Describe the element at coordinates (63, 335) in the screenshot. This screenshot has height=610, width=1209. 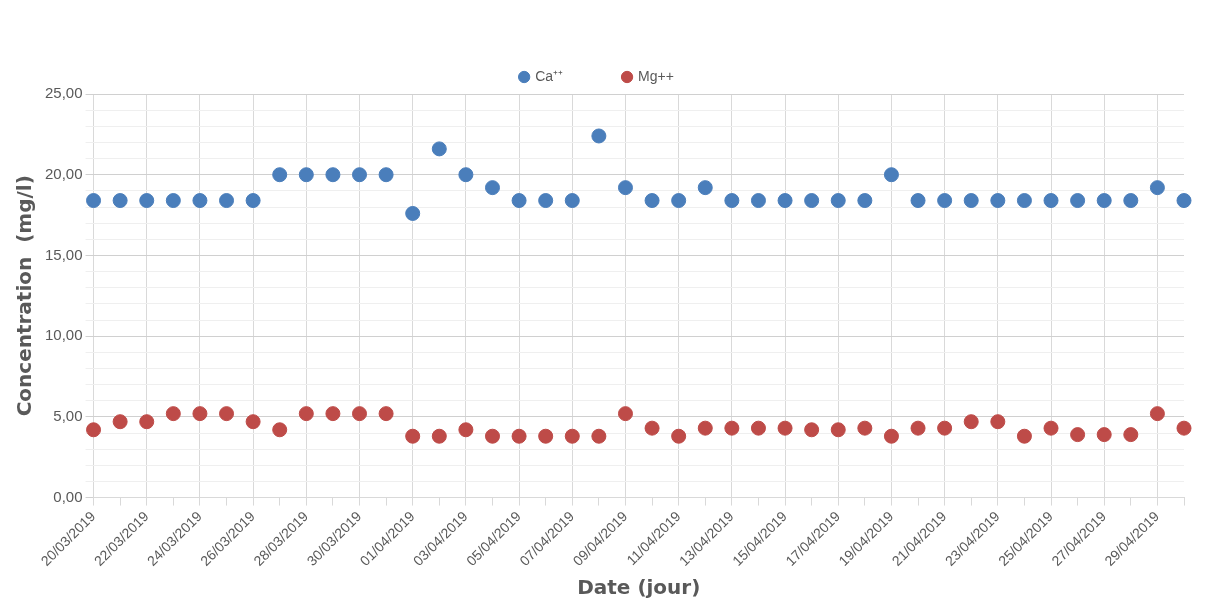
I see `y-tick-label: 10,00` at that location.